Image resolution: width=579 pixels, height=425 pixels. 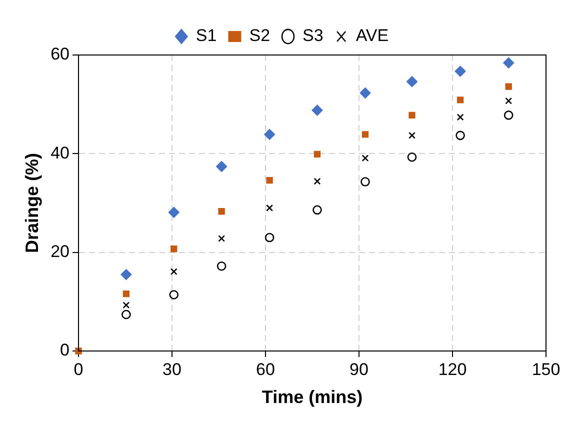 I want to click on x-axis-title: Time (mins), so click(x=312, y=397).